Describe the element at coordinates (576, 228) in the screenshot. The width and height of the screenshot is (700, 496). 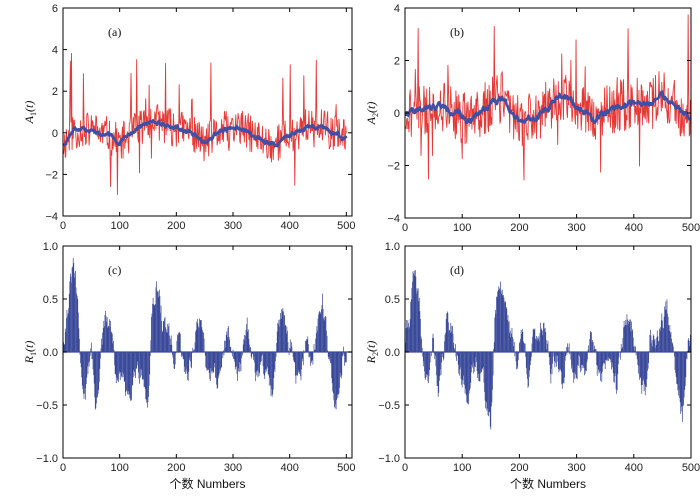
I see `x-tick-label: 300` at that location.